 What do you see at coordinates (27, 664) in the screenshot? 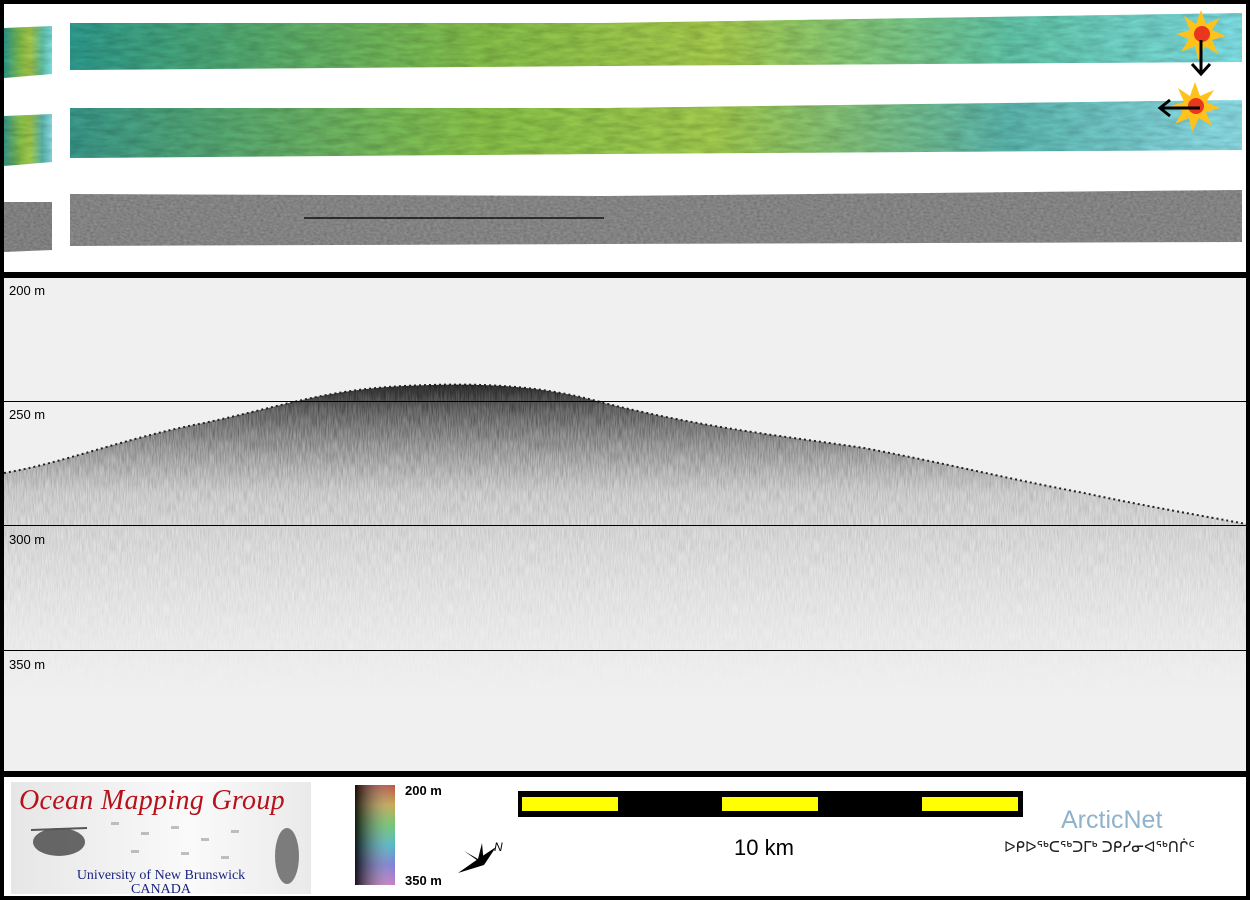
I see `depth-label: 350 m` at bounding box center [27, 664].